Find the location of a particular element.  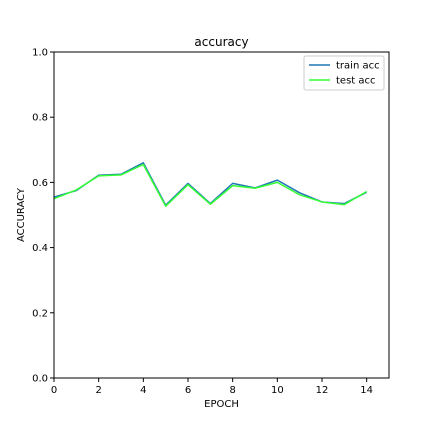

x-tick-label: 2 is located at coordinates (98, 390).